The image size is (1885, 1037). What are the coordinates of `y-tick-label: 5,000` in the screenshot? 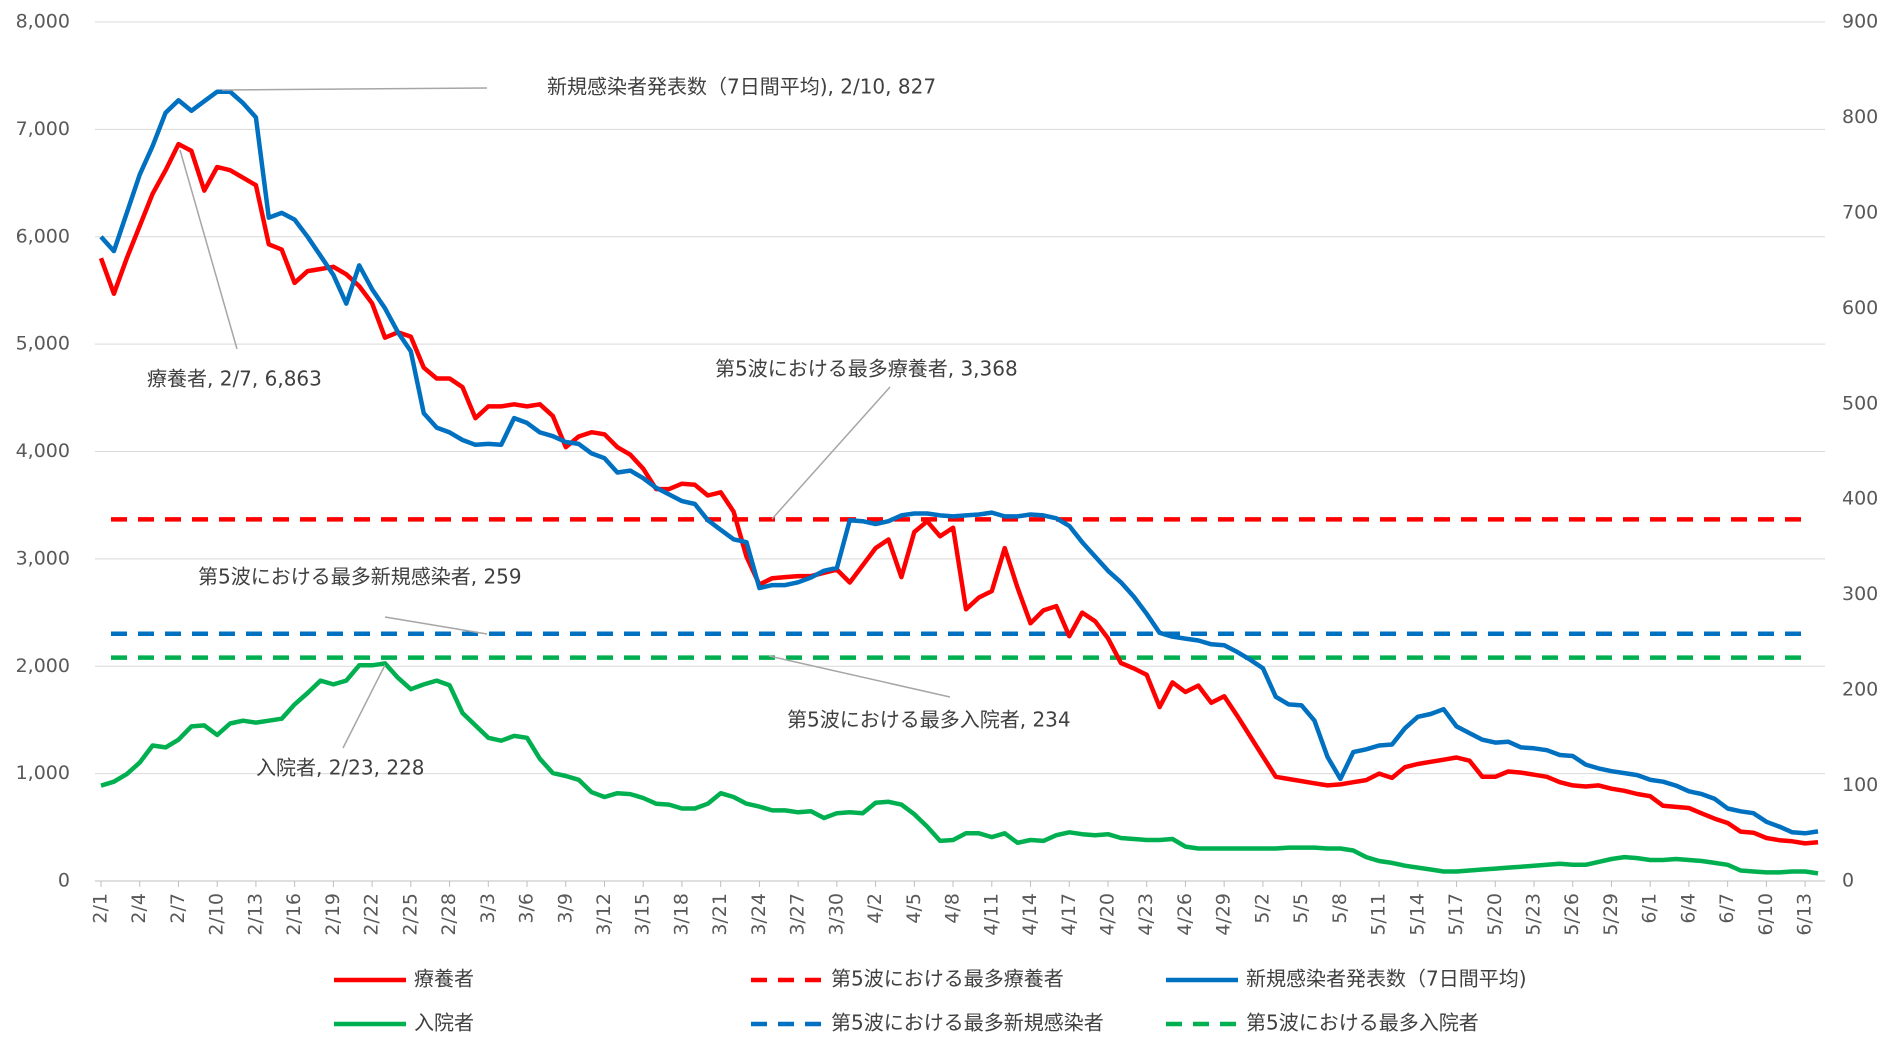 It's located at (43, 344).